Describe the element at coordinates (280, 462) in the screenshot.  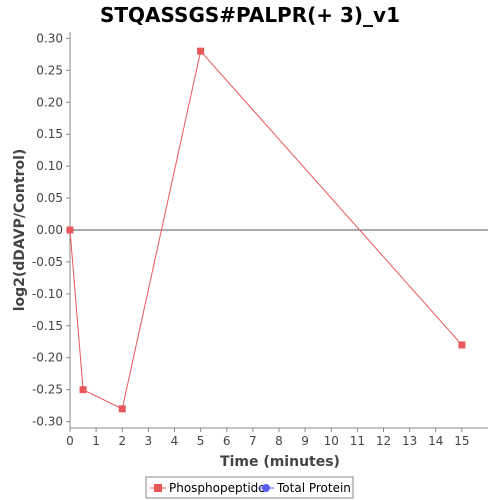
I see `x-axis-label: Time (minutes)` at that location.